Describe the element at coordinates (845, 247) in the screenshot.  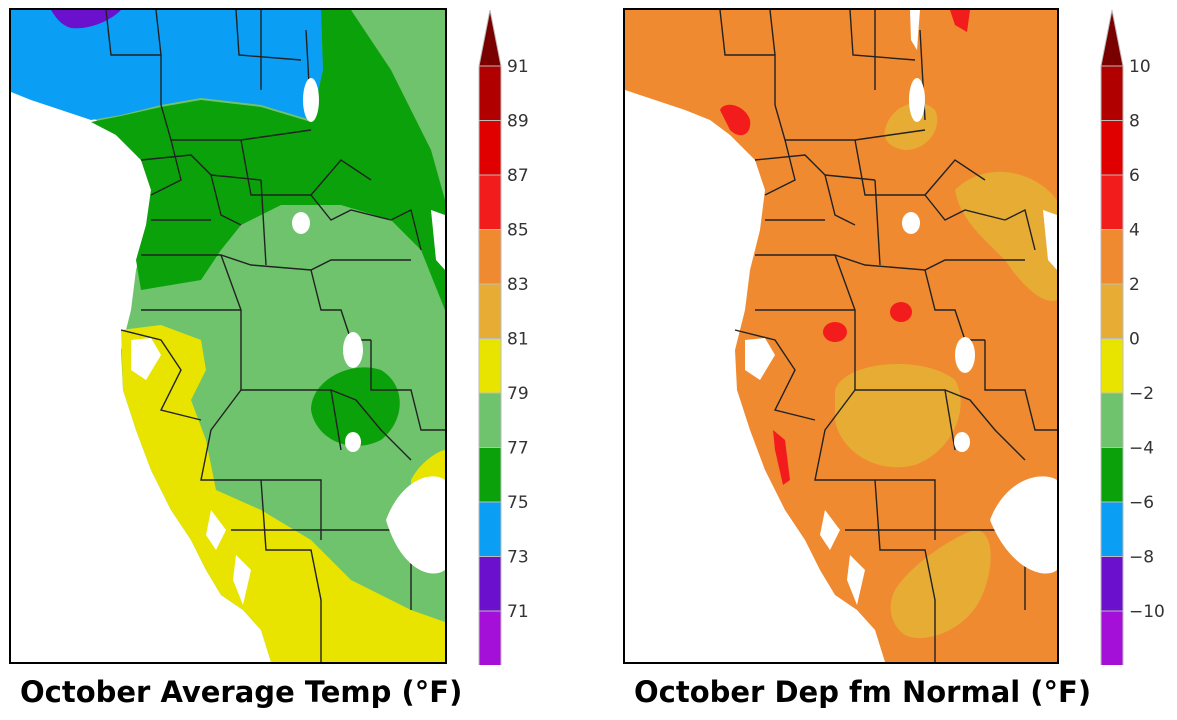
I see `band-6-8-spots` at that location.